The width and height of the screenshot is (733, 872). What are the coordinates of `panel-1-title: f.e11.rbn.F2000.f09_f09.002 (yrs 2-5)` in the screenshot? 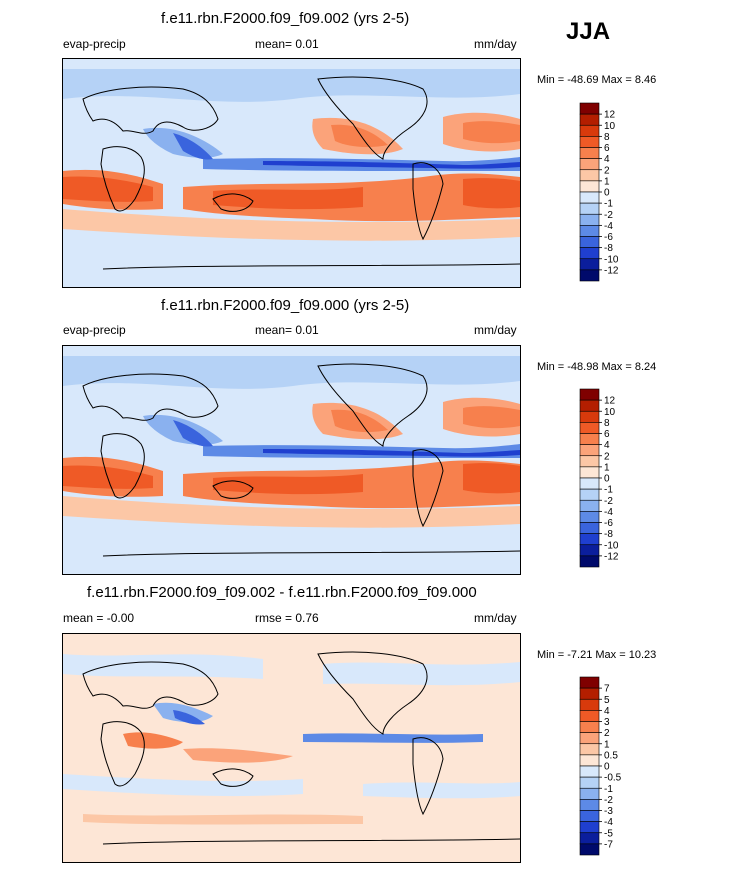 It's located at (285, 18).